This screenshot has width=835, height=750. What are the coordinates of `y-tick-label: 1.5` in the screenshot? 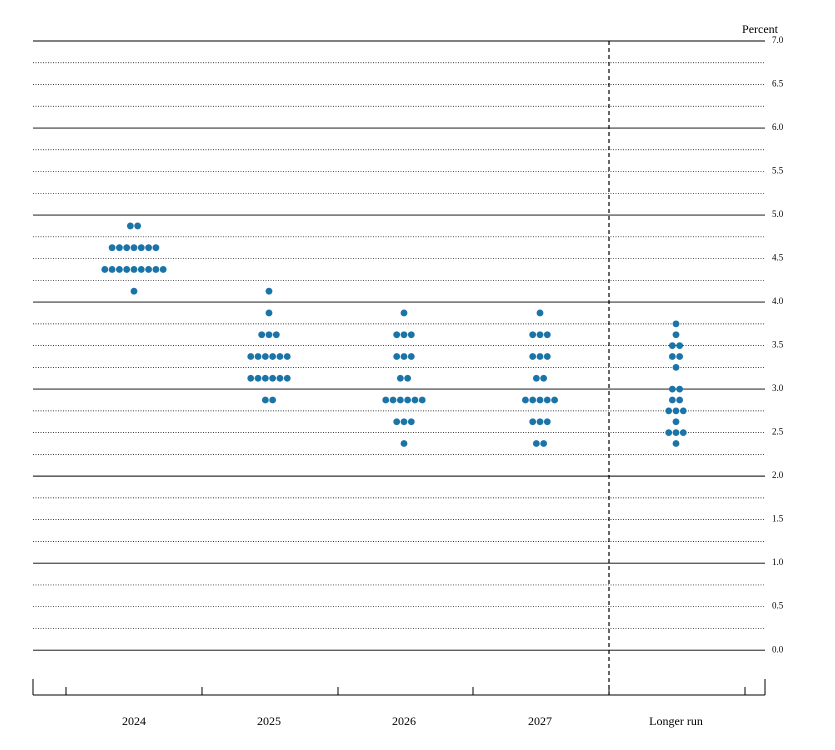 It's located at (778, 519).